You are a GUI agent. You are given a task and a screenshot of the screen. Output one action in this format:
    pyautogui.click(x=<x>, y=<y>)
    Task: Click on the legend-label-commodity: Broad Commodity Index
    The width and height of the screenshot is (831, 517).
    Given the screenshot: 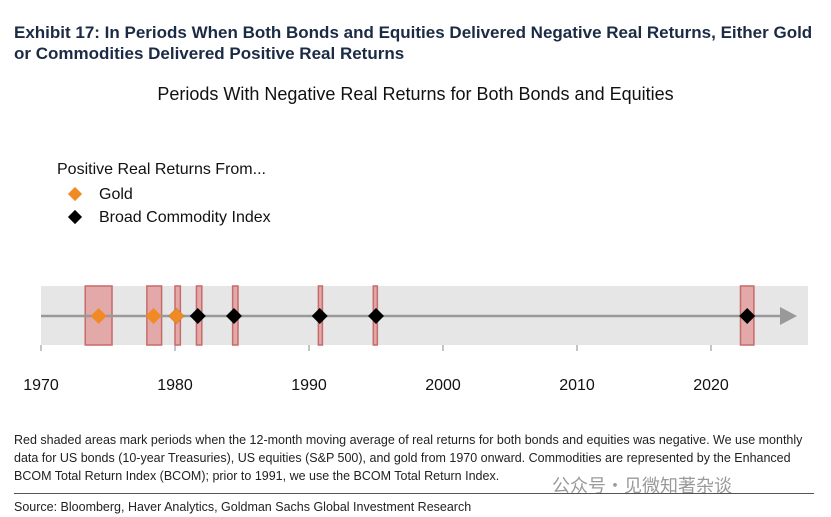 What is the action you would take?
    pyautogui.click(x=185, y=217)
    